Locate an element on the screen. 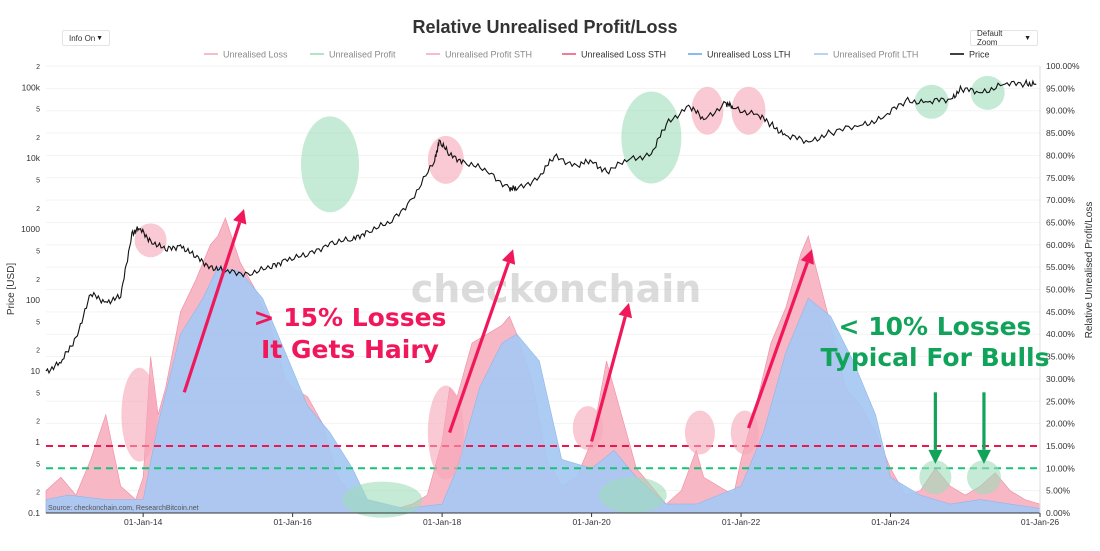 This screenshot has height=551, width=1100. y-right-tick-0: 0.00% is located at coordinates (1058, 513).